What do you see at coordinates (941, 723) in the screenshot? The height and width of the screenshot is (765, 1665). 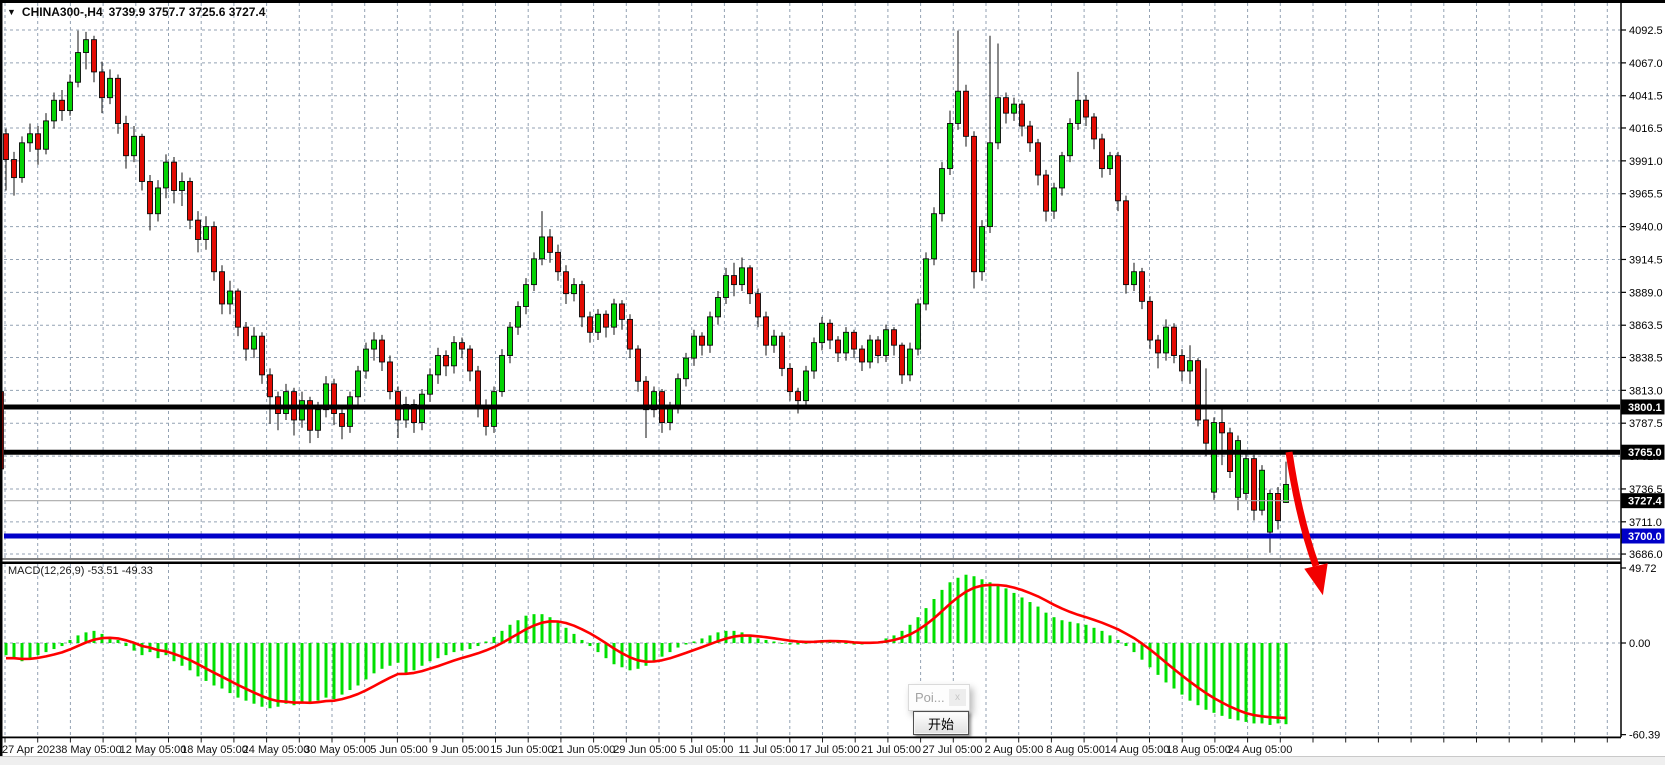 I see `start-button: 开始` at bounding box center [941, 723].